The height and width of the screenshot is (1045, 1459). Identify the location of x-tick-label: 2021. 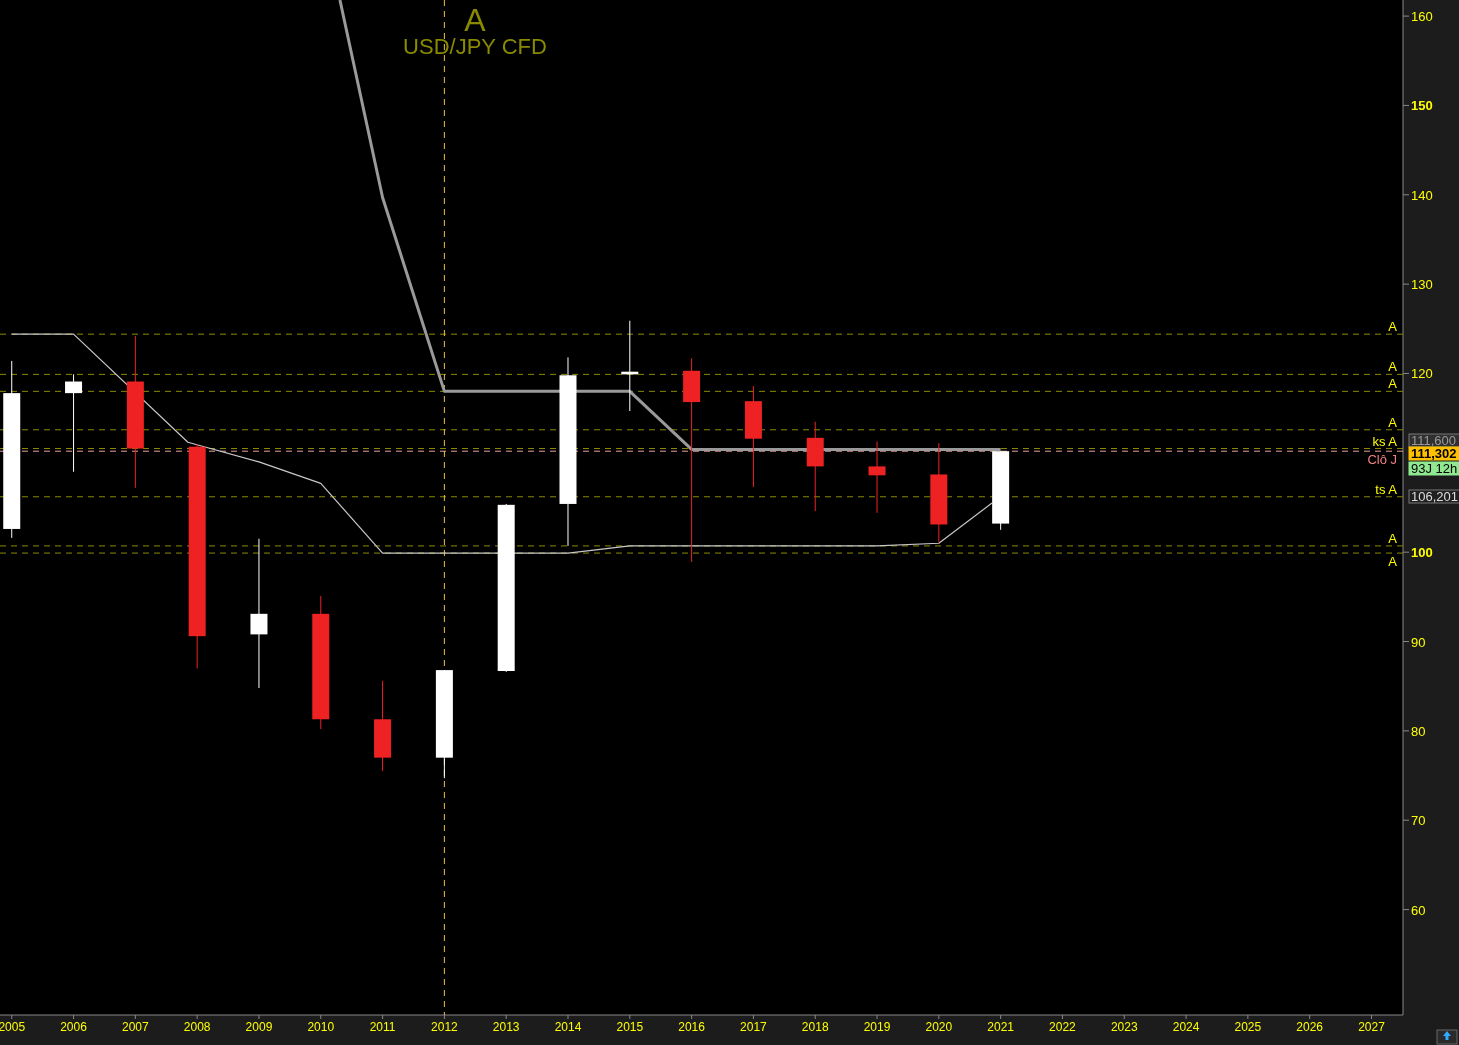
(1001, 1027).